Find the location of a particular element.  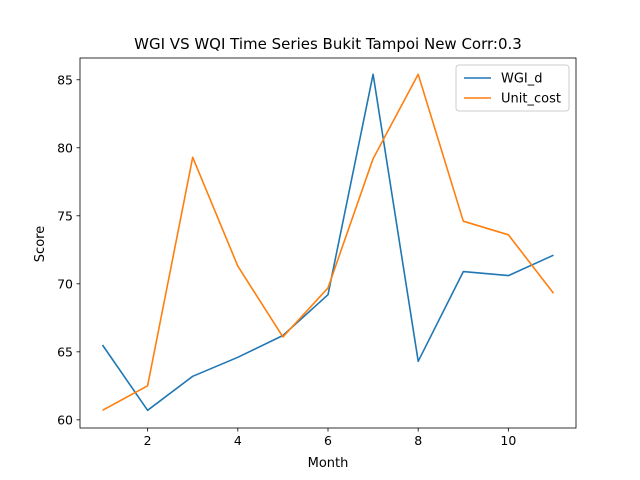

x-tick-label: 6 is located at coordinates (328, 440).